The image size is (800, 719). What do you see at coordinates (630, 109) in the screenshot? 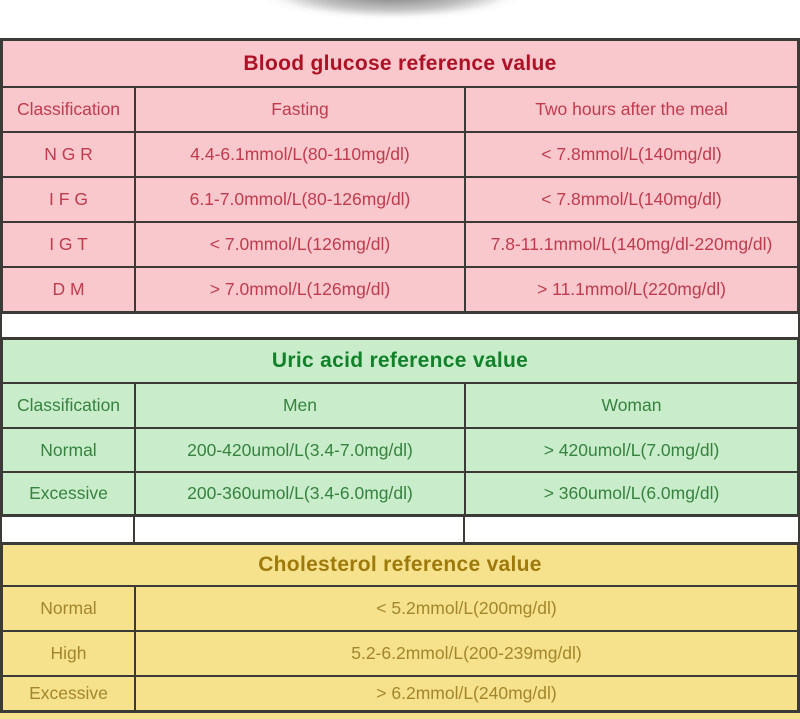
I see `column-header-two-hours: Two hours after the meal` at bounding box center [630, 109].